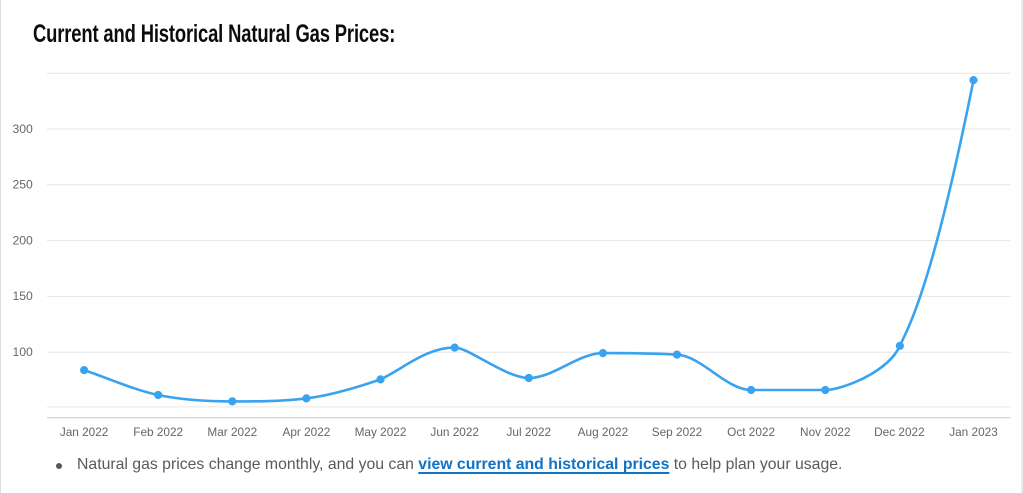  What do you see at coordinates (158, 432) in the screenshot?
I see `svg-text: Feb 2022` at bounding box center [158, 432].